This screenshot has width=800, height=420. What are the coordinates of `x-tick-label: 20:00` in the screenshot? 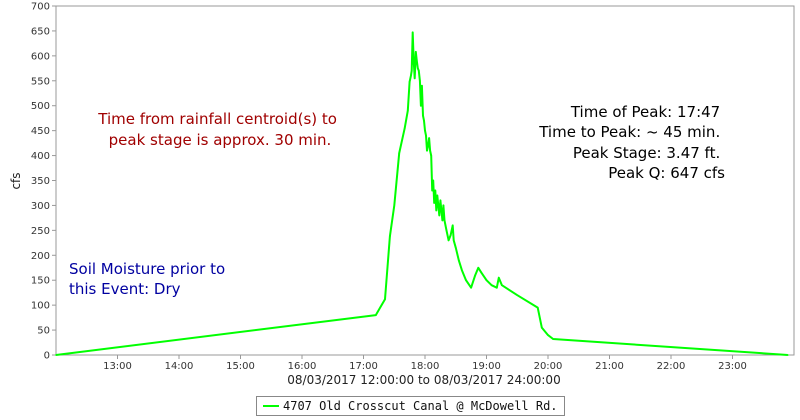 It's located at (548, 366).